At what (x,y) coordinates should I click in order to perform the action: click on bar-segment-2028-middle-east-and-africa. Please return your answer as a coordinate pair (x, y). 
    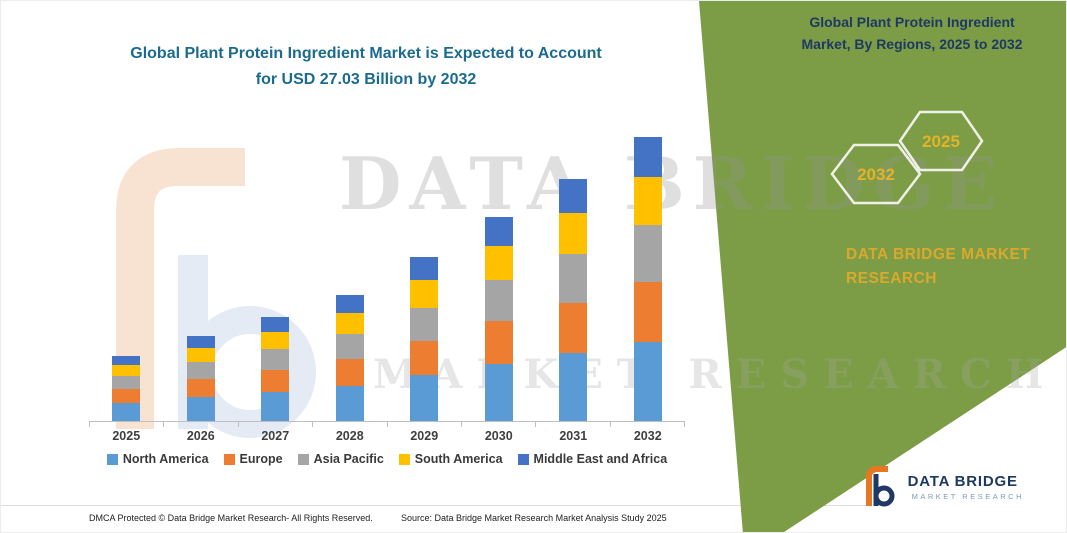
    Looking at the image, I should click on (349, 303).